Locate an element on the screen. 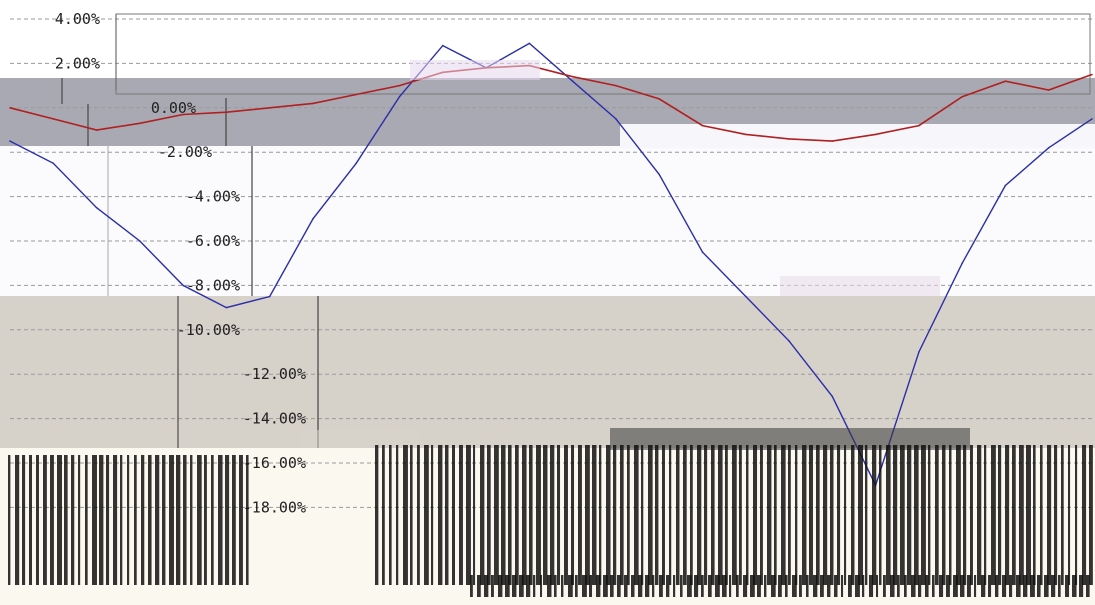 This screenshot has height=605, width=1095. y-tick-label-4: -4.00% is located at coordinates (213, 197).